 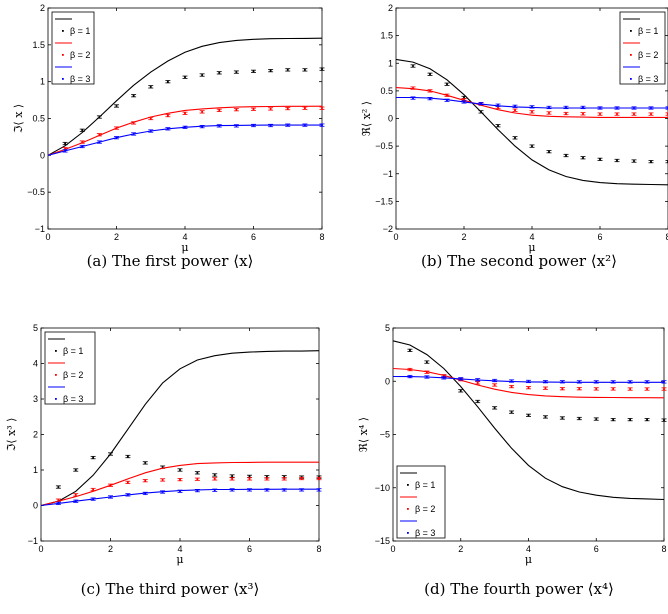 I want to click on y-tick-label: 2, so click(x=42, y=8).